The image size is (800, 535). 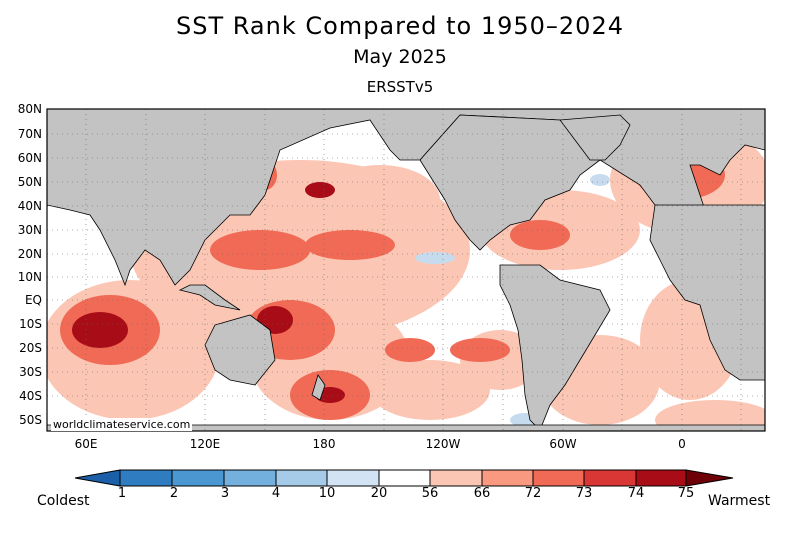 What do you see at coordinates (205, 444) in the screenshot?
I see `lon-tick-120e: 120E` at bounding box center [205, 444].